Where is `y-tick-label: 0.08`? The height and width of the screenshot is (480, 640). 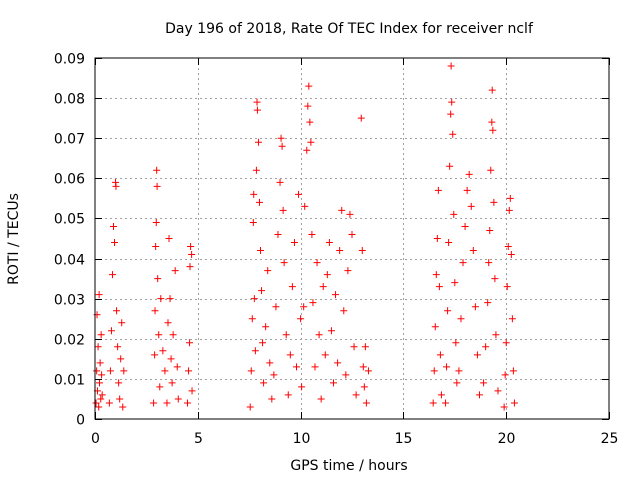 y-tick-label: 0.08 is located at coordinates (69, 100).